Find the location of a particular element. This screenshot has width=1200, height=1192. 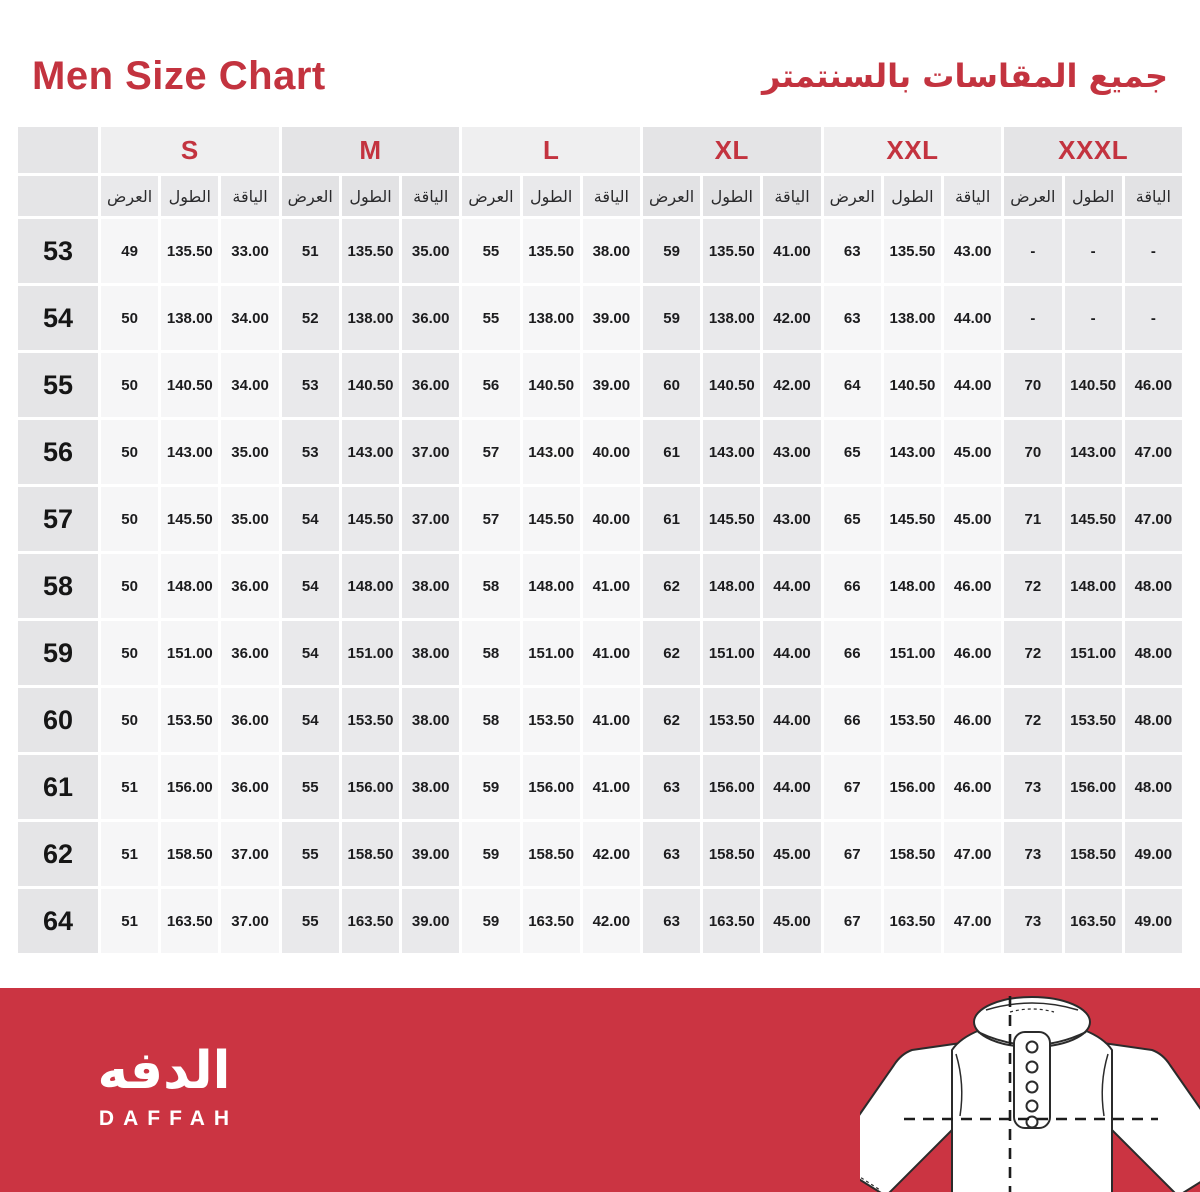

page-subtitle-arabic: جميع المقاسات بالسنتمتر is located at coordinates (965, 76).